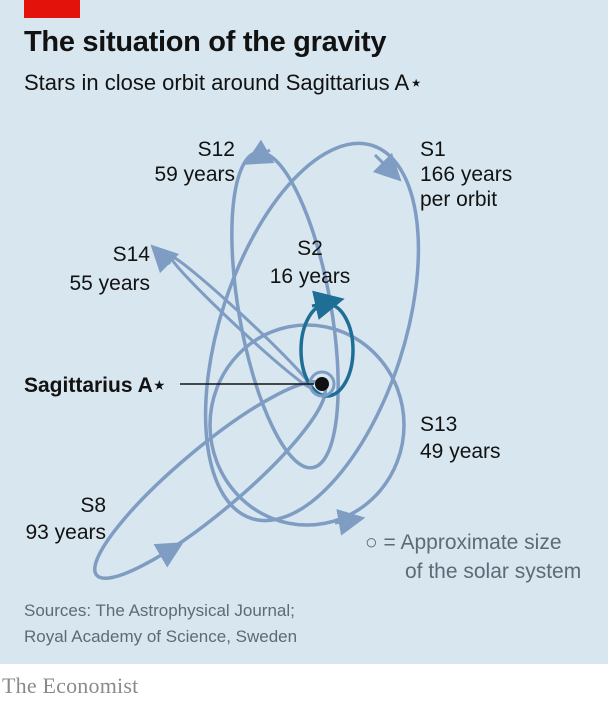 Image resolution: width=608 pixels, height=701 pixels. I want to click on sources-line-2: Royal Academy of Science, Sweden, so click(161, 636).